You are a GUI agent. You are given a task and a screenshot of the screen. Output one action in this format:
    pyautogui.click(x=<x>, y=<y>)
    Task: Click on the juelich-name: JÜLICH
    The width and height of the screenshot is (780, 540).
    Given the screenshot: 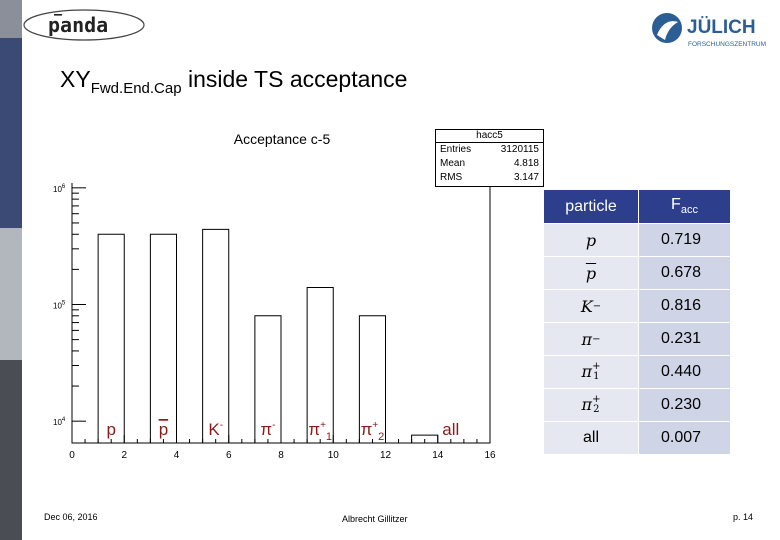 What is the action you would take?
    pyautogui.click(x=721, y=27)
    